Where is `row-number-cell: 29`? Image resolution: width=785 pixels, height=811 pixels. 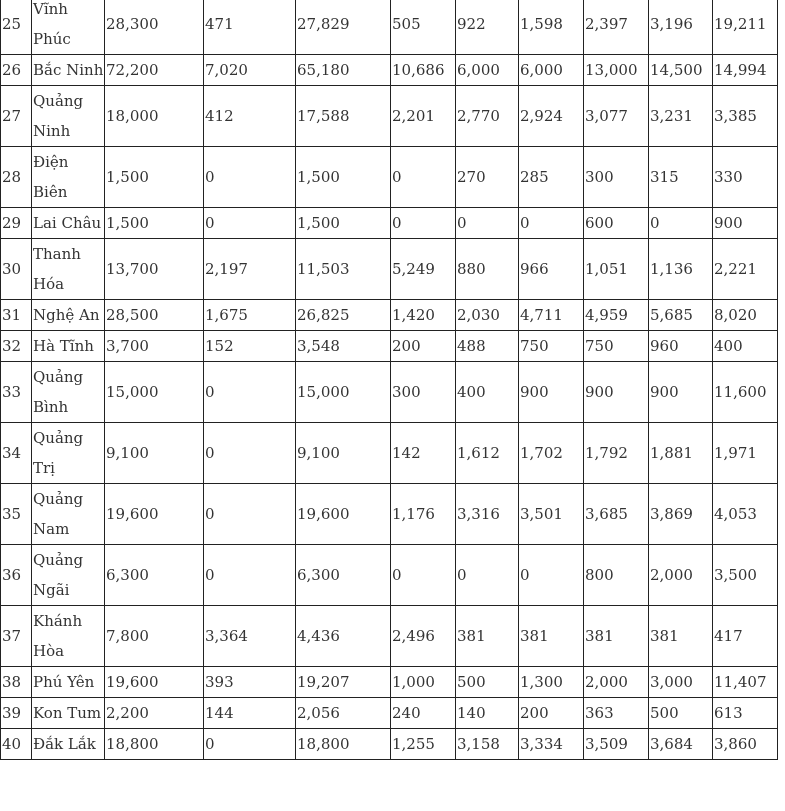 row-number-cell: 29 is located at coordinates (16, 223).